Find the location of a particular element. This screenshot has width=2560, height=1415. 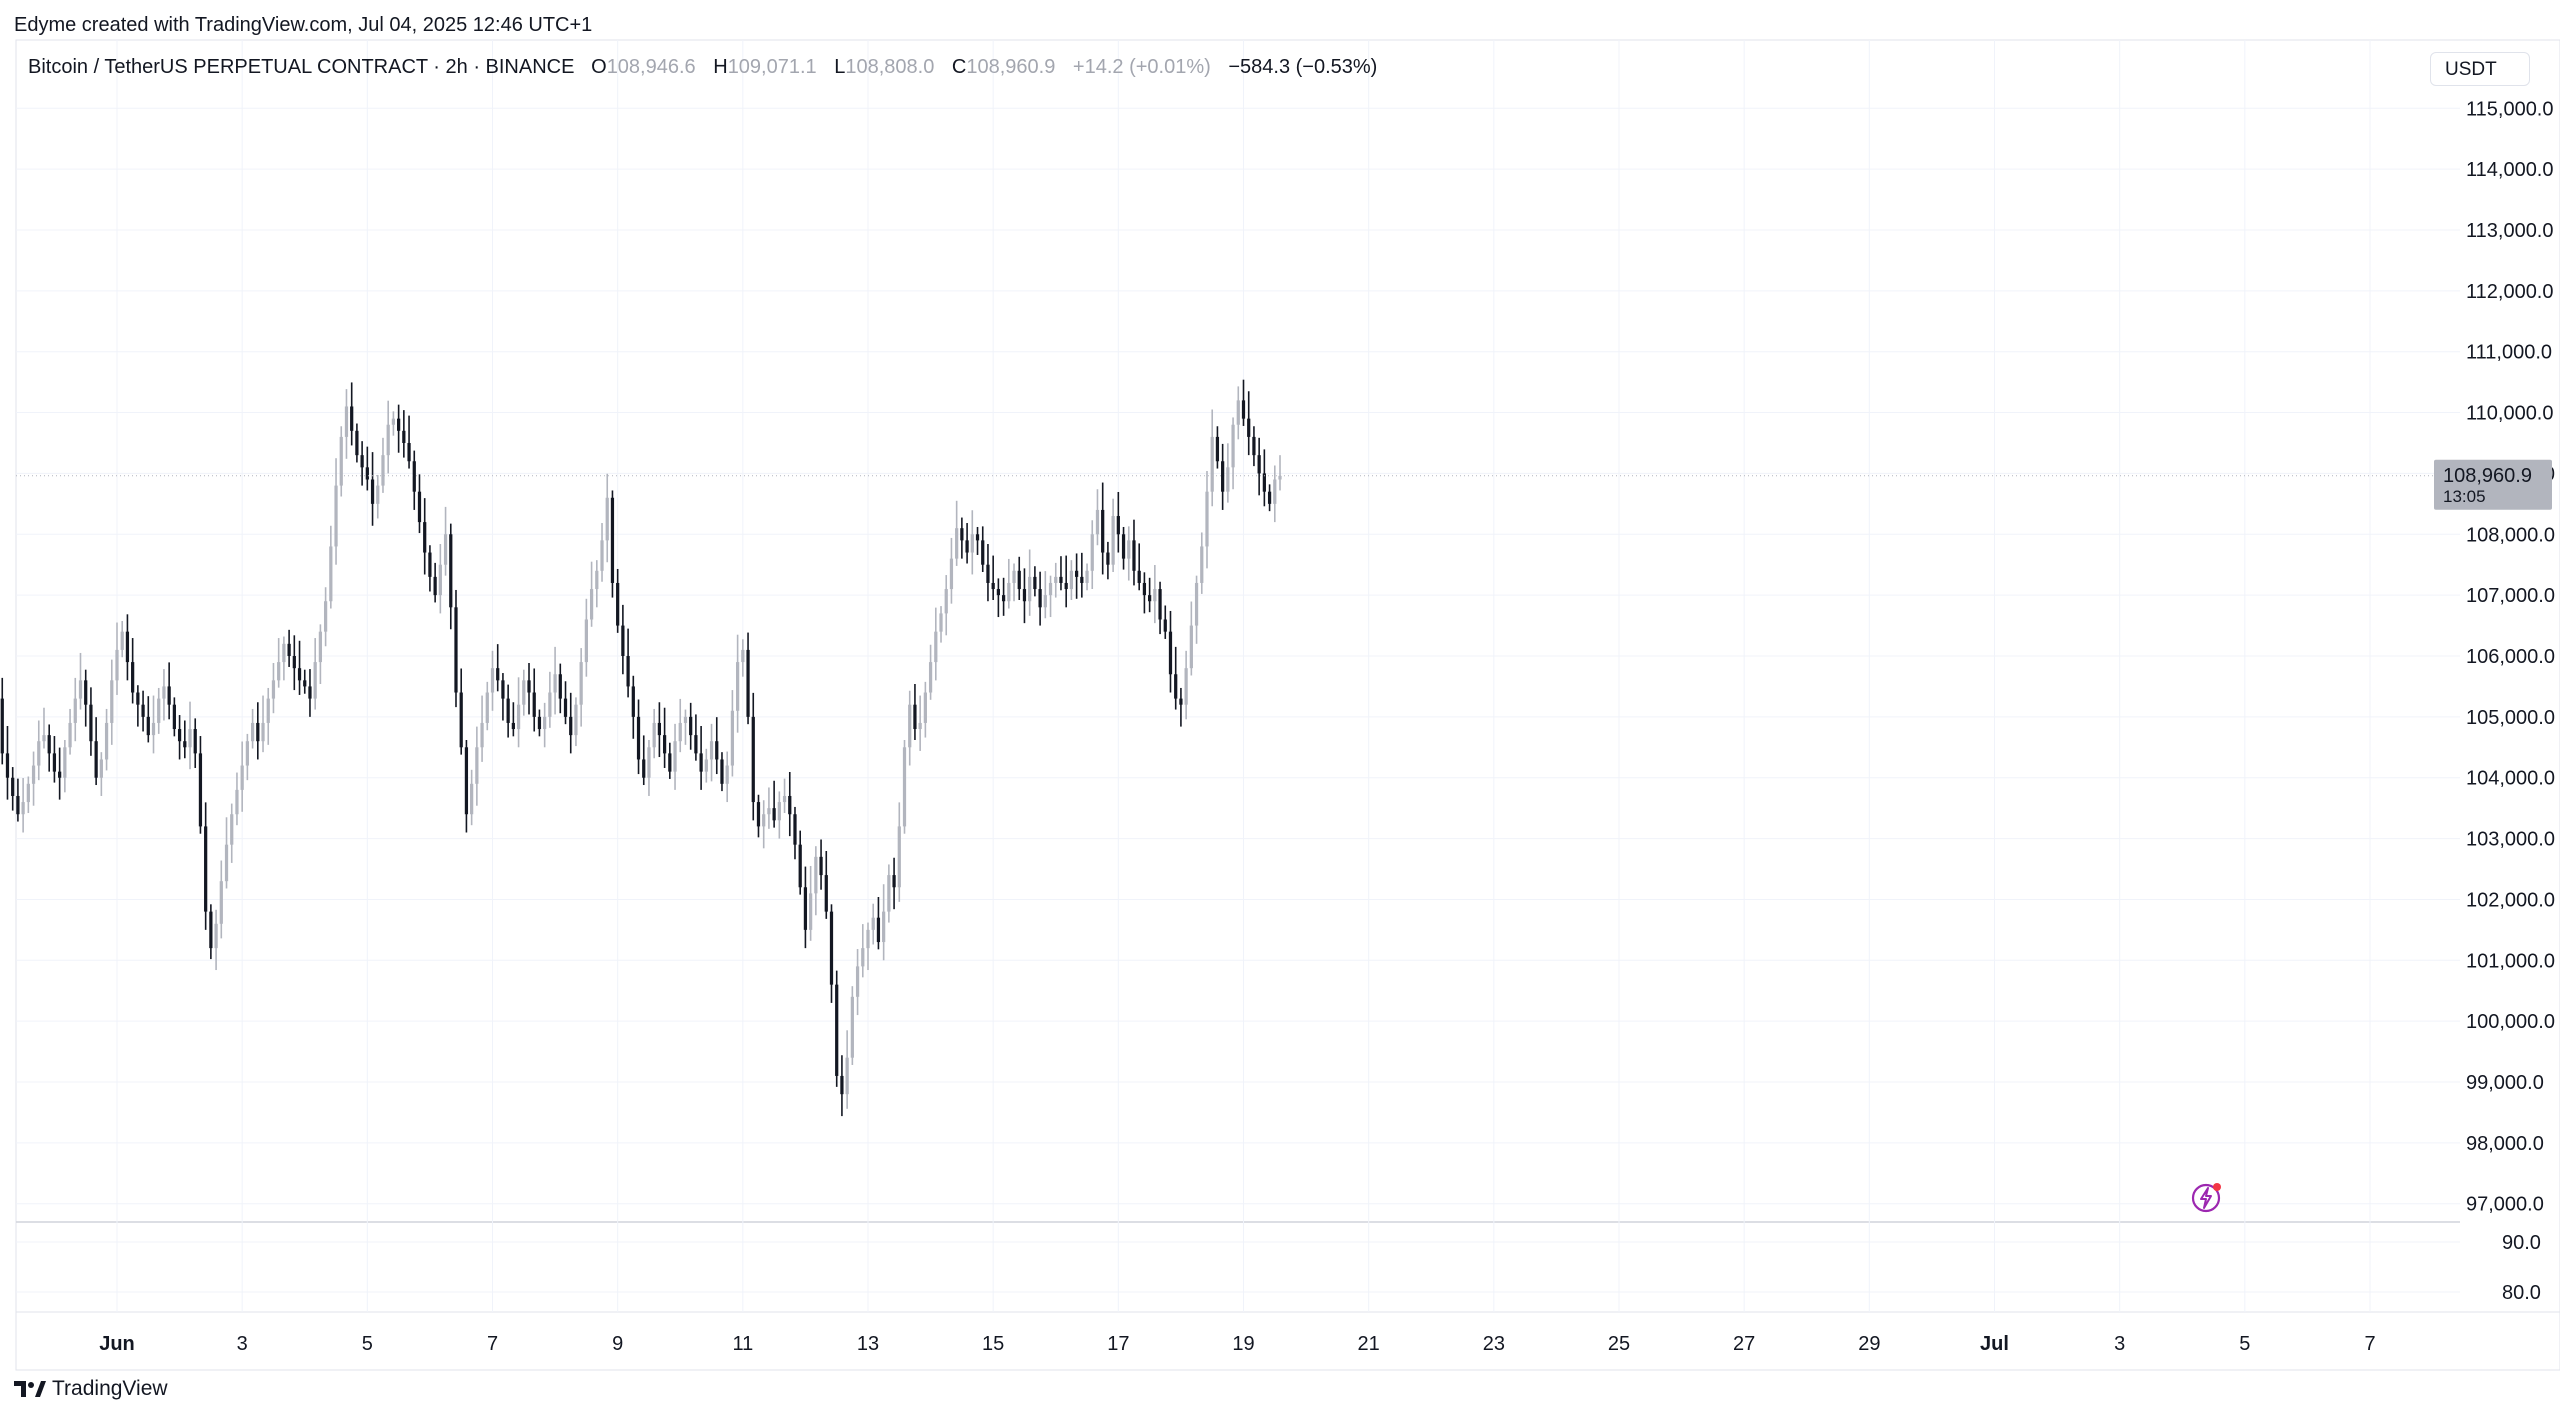

tradingview-logo-icon is located at coordinates (30, 1389).